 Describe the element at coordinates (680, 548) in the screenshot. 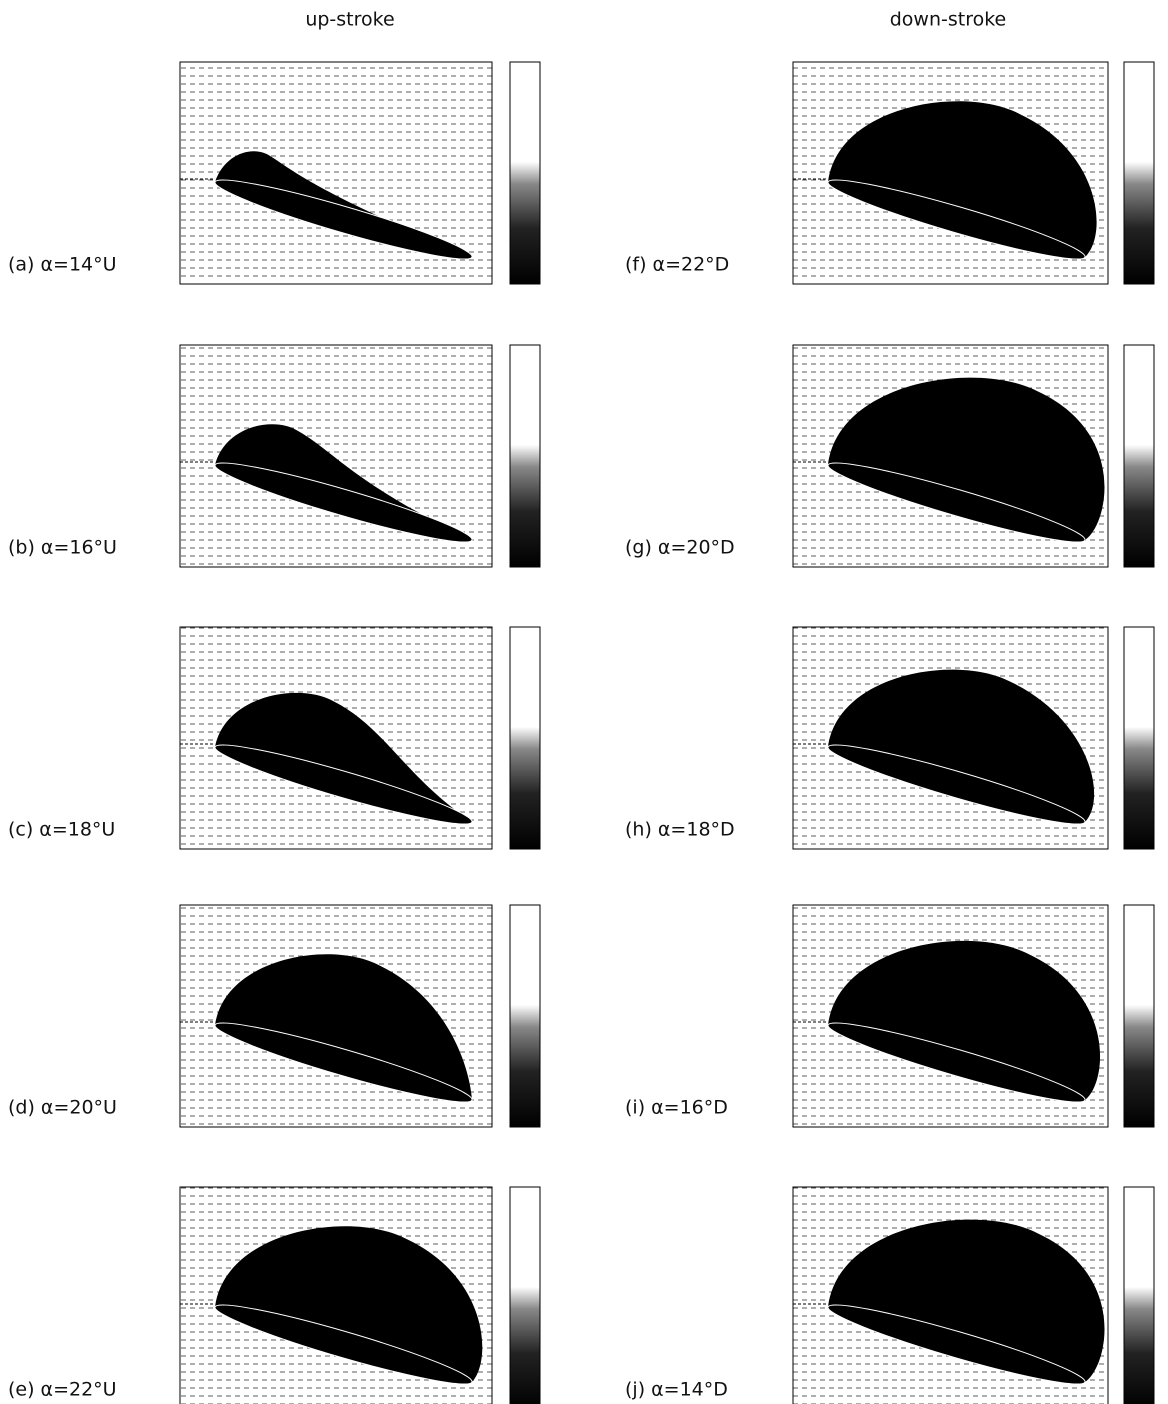

I see `panel-label: (g) α=20°D` at that location.